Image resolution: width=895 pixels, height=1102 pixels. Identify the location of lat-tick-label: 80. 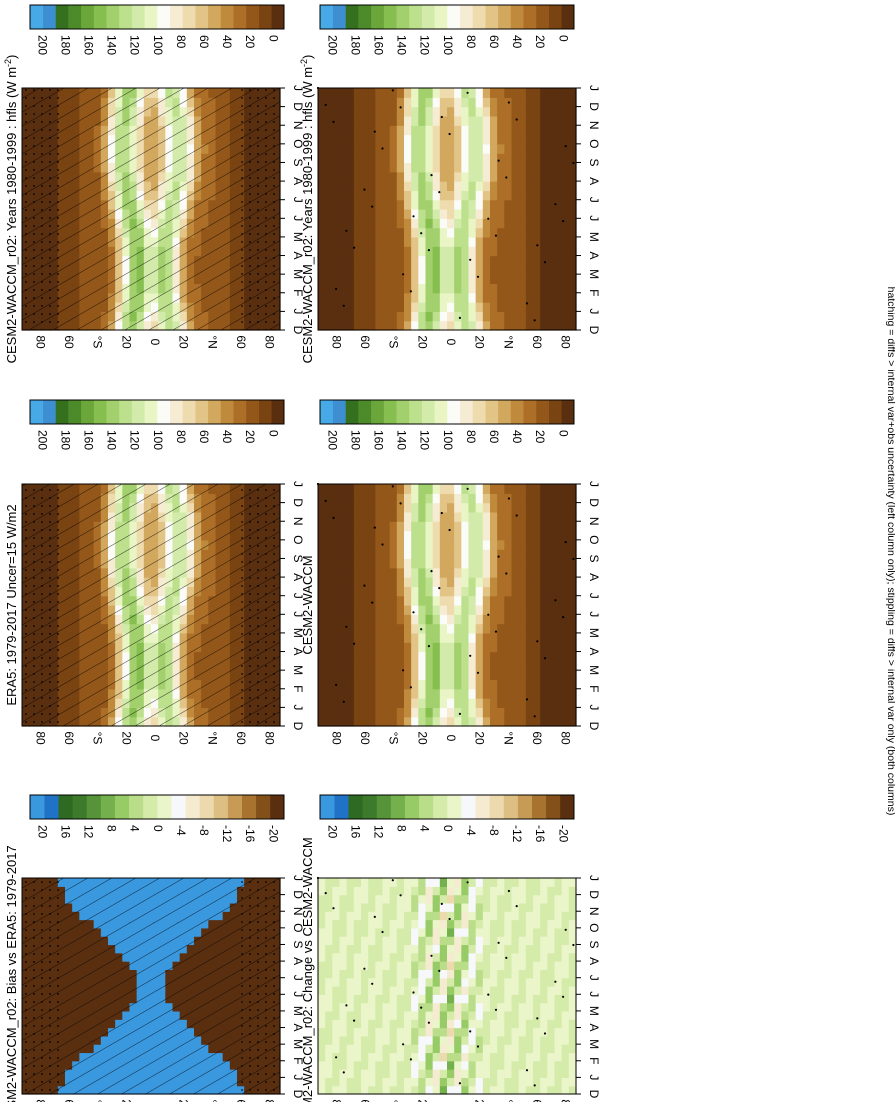
(40, 342).